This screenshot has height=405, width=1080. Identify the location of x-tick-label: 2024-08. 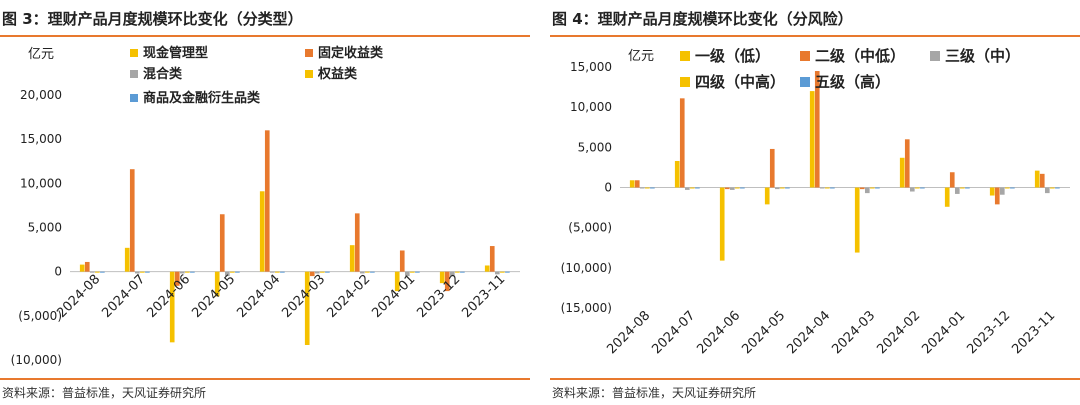
(78, 296).